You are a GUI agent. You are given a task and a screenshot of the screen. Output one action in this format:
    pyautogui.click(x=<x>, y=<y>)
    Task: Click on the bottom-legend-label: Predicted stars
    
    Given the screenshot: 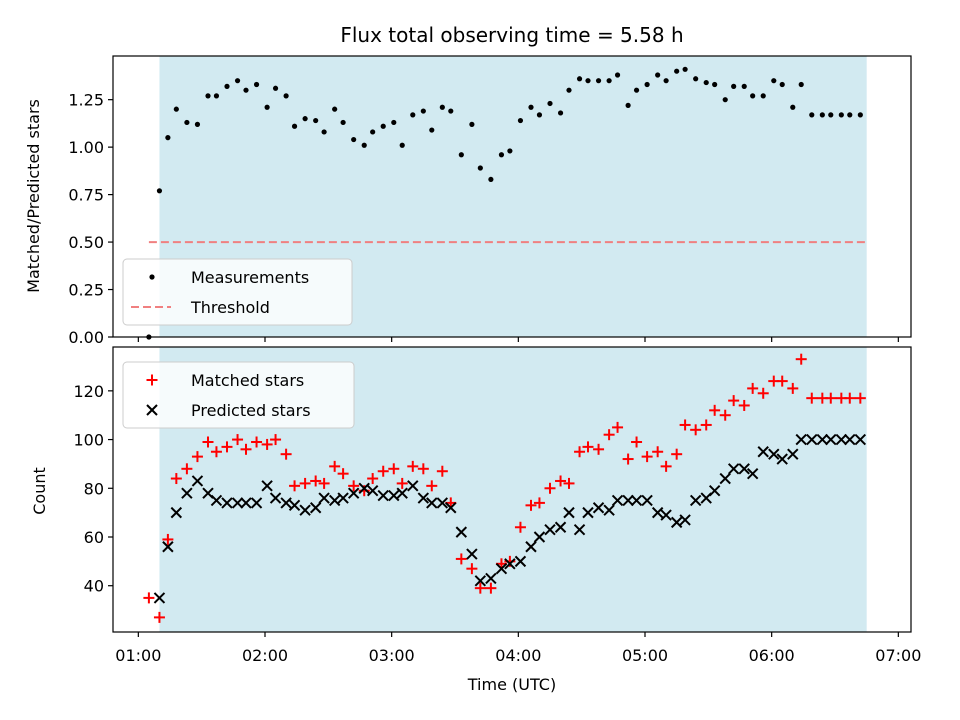 What is the action you would take?
    pyautogui.click(x=251, y=410)
    